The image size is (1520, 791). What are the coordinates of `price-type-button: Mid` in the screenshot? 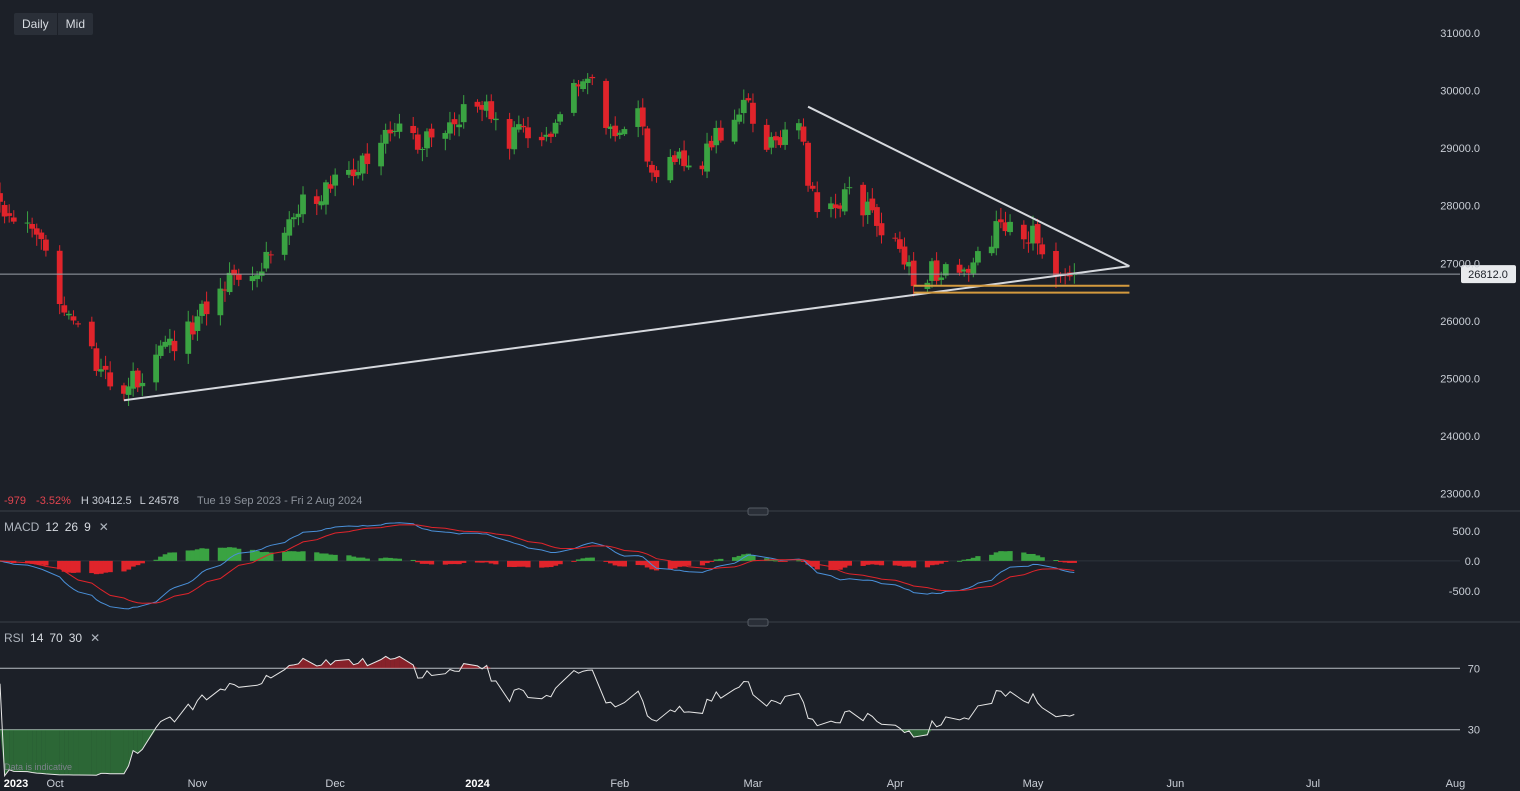 It's located at (74, 24).